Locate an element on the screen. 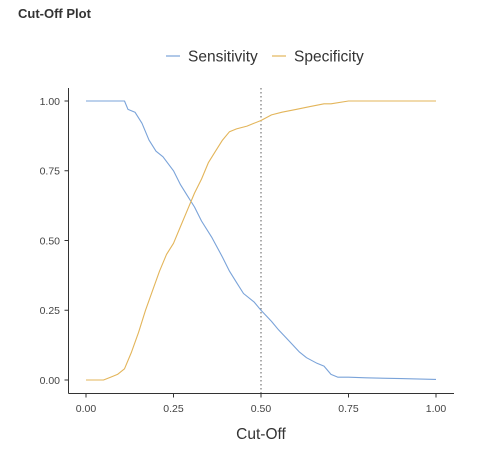  x-tick-label: 1.00 is located at coordinates (436, 409).